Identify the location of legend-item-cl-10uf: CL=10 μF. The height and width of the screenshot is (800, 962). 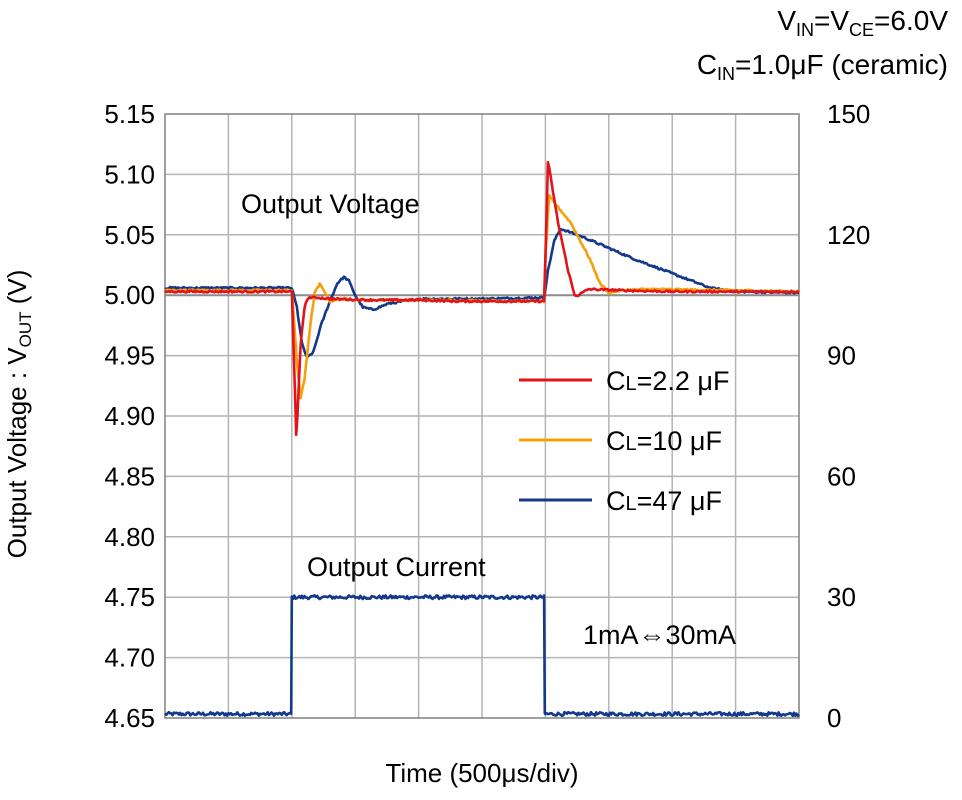
(620, 441).